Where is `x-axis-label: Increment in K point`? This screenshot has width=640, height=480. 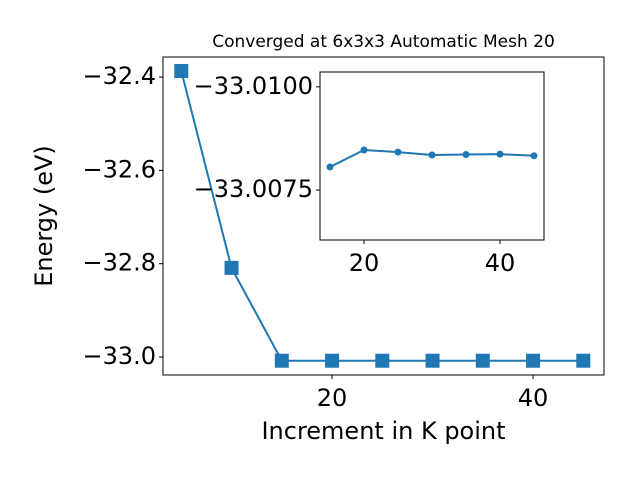 x-axis-label: Increment in K point is located at coordinates (383, 431).